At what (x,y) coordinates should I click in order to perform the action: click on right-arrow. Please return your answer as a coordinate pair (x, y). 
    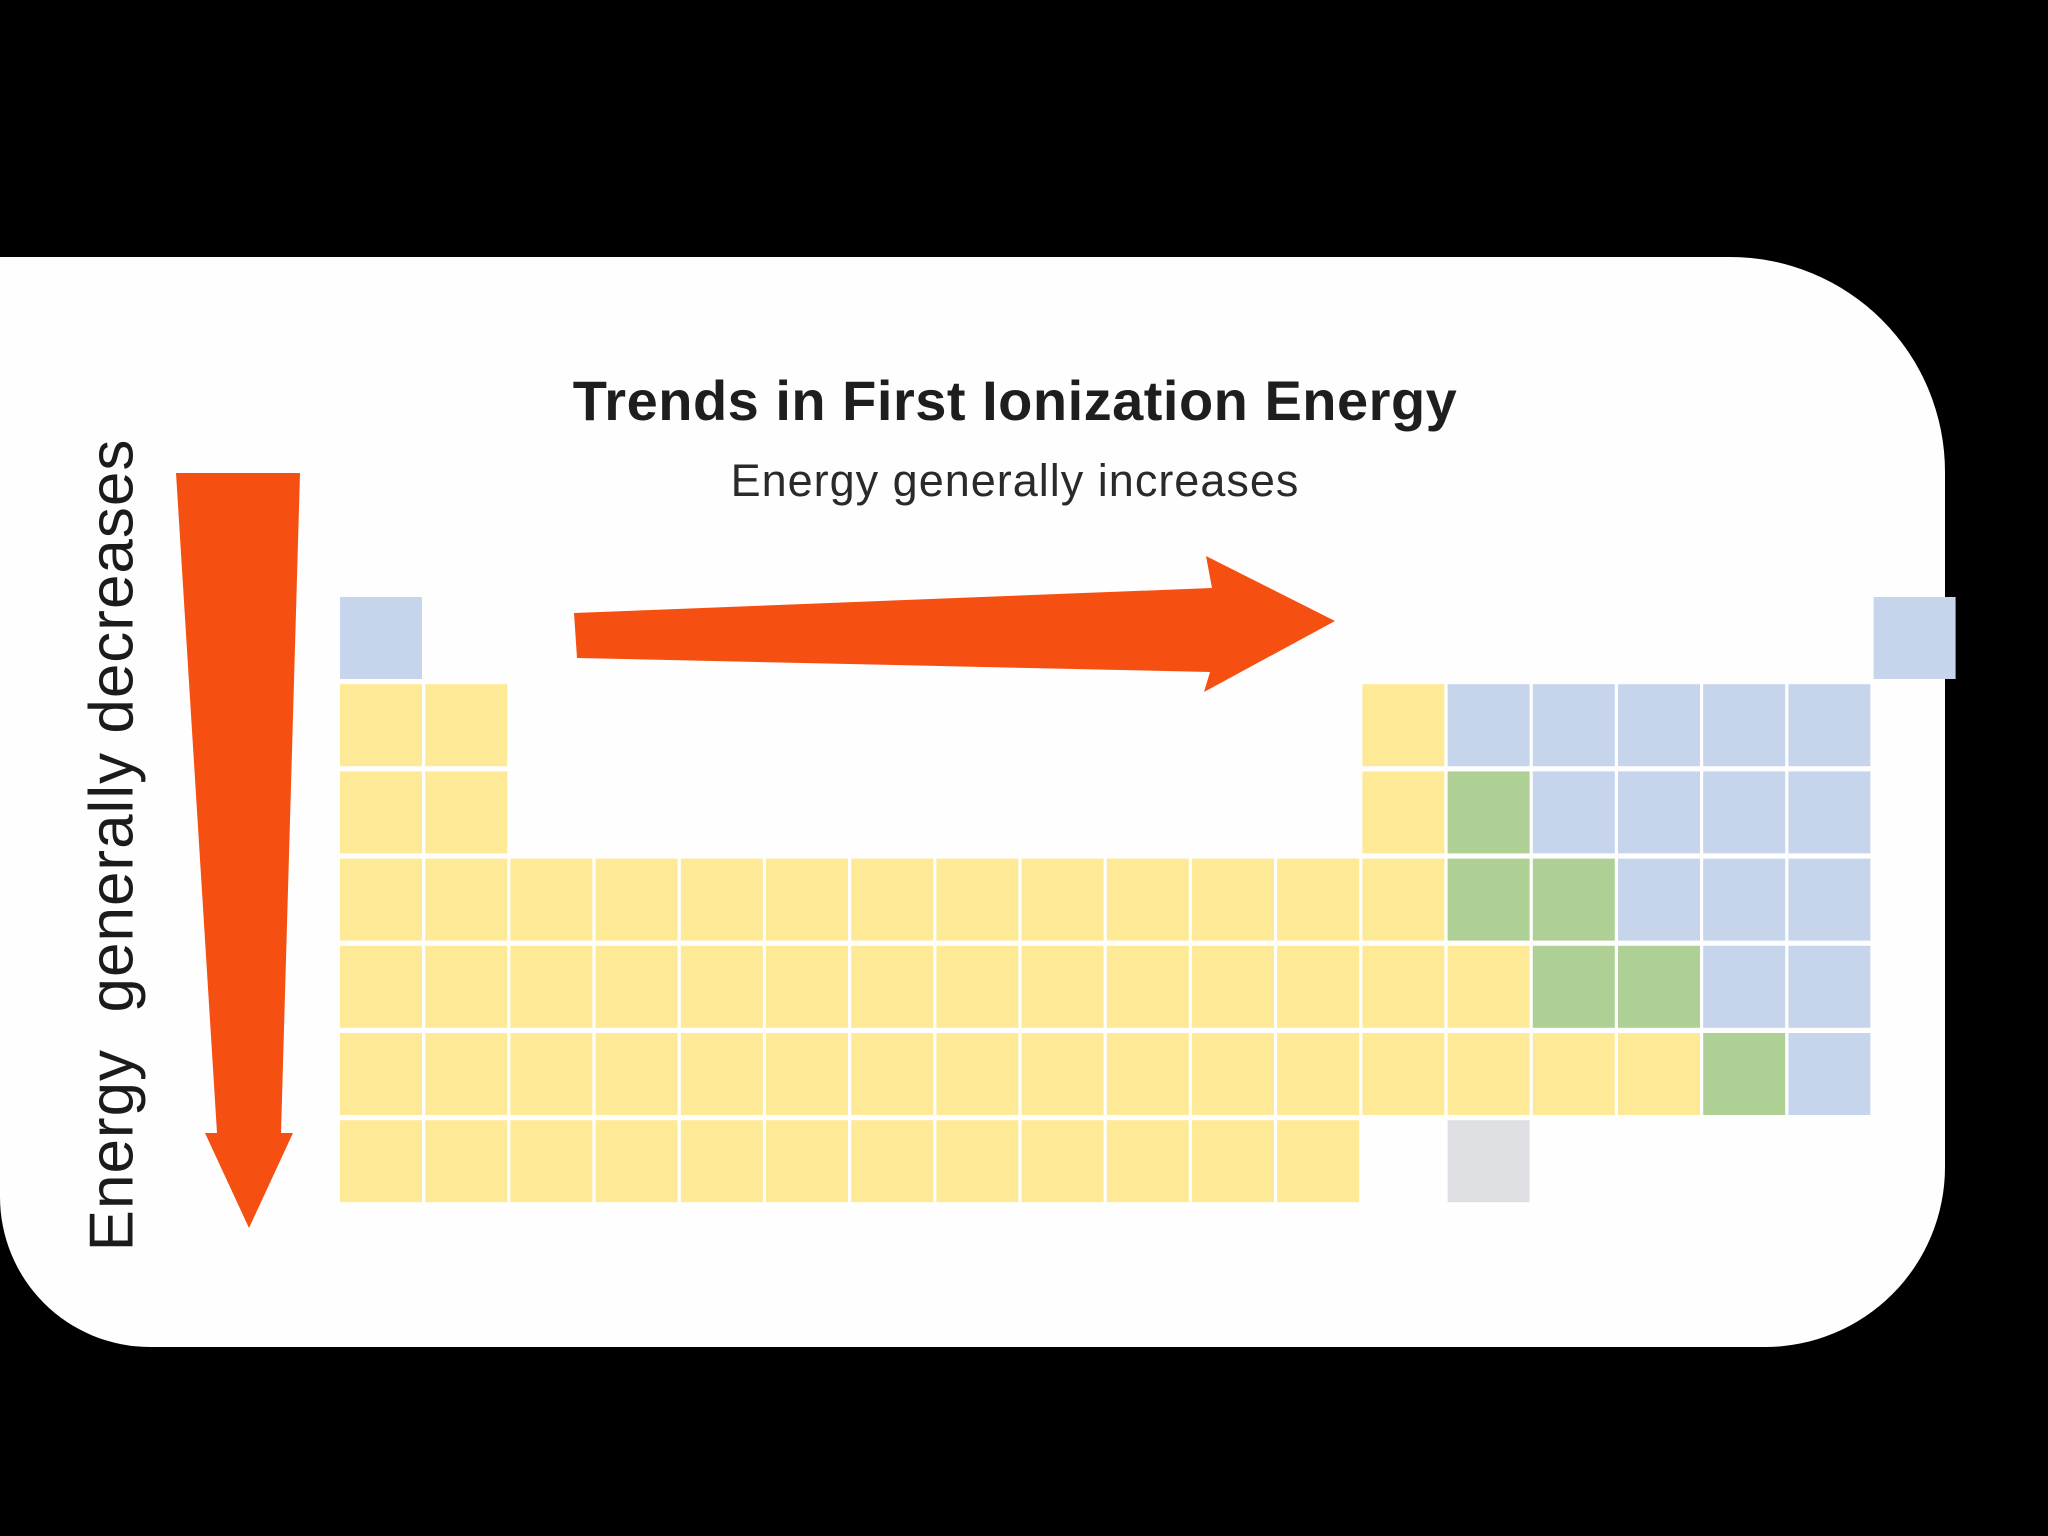
    Looking at the image, I should click on (954, 624).